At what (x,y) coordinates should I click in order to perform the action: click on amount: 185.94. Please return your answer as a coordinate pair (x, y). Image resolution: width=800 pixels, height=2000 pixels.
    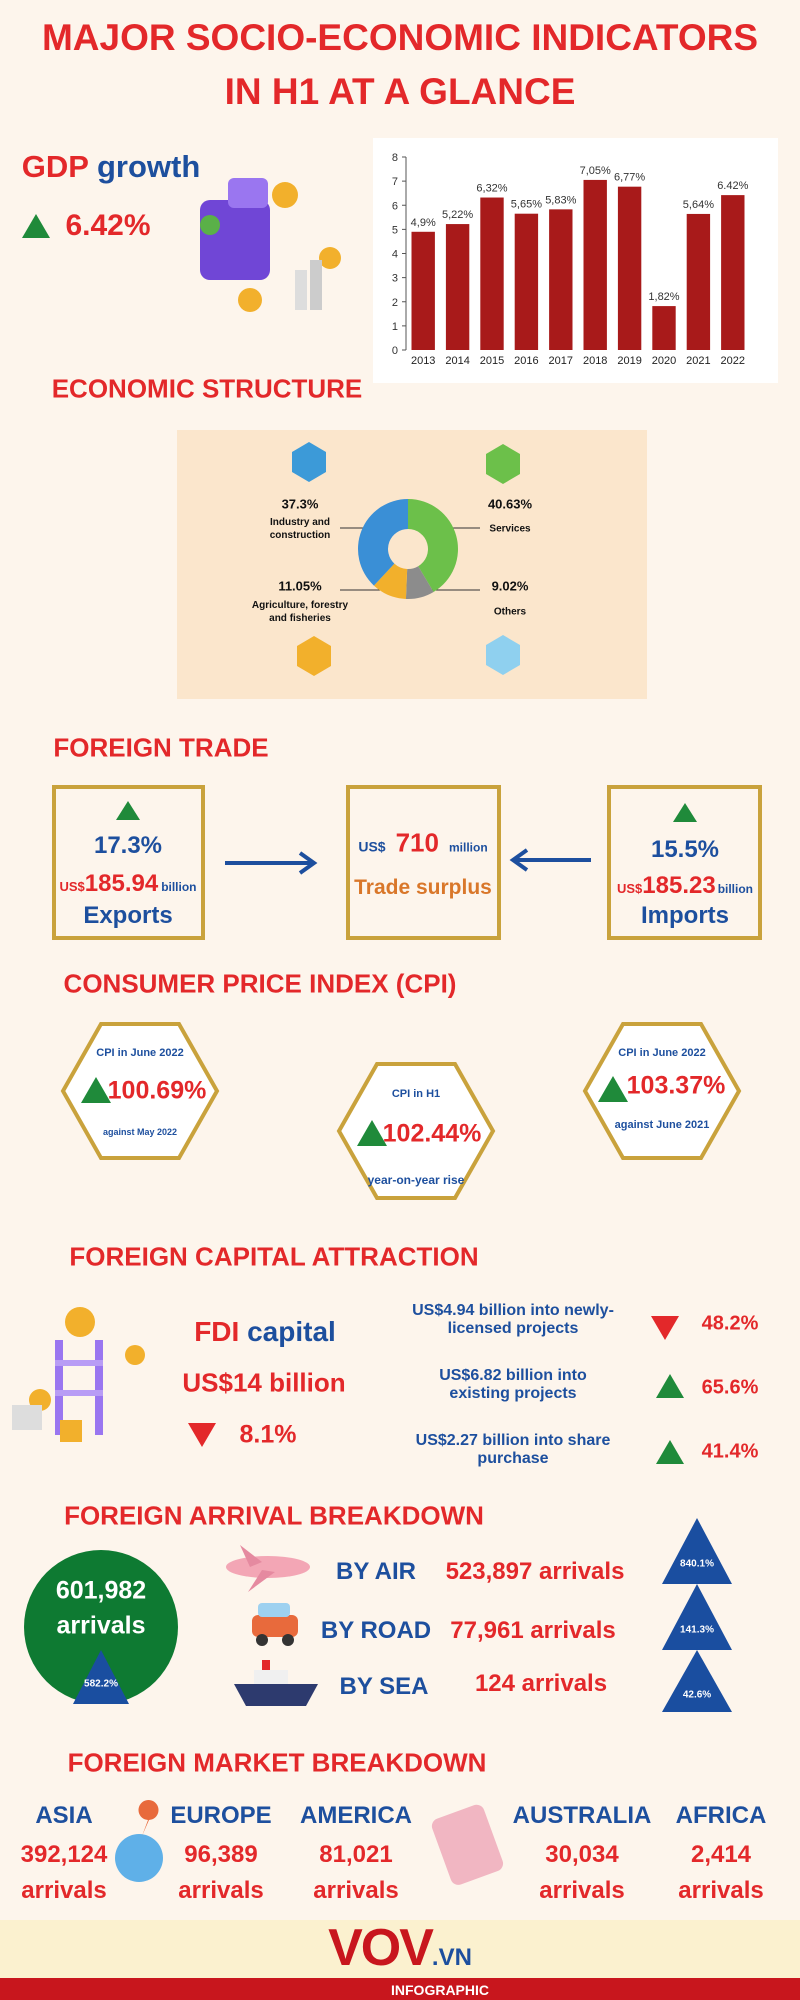
    Looking at the image, I should click on (121, 883).